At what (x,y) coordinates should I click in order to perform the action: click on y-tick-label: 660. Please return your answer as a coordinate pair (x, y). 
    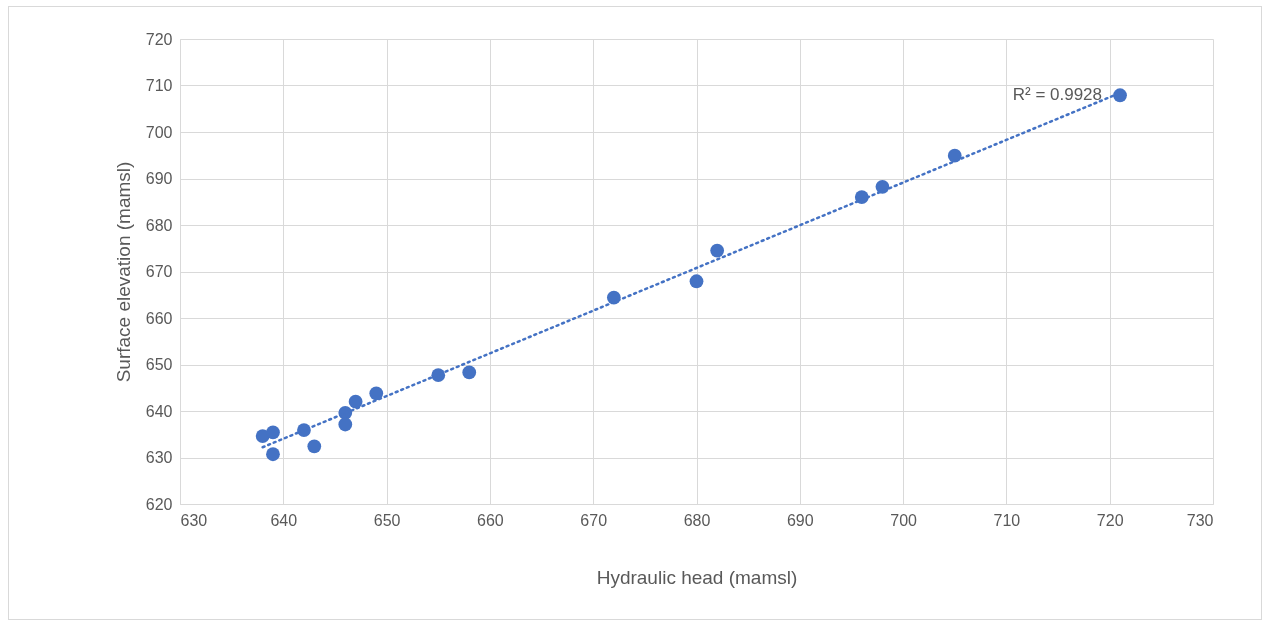
    Looking at the image, I should click on (159, 318).